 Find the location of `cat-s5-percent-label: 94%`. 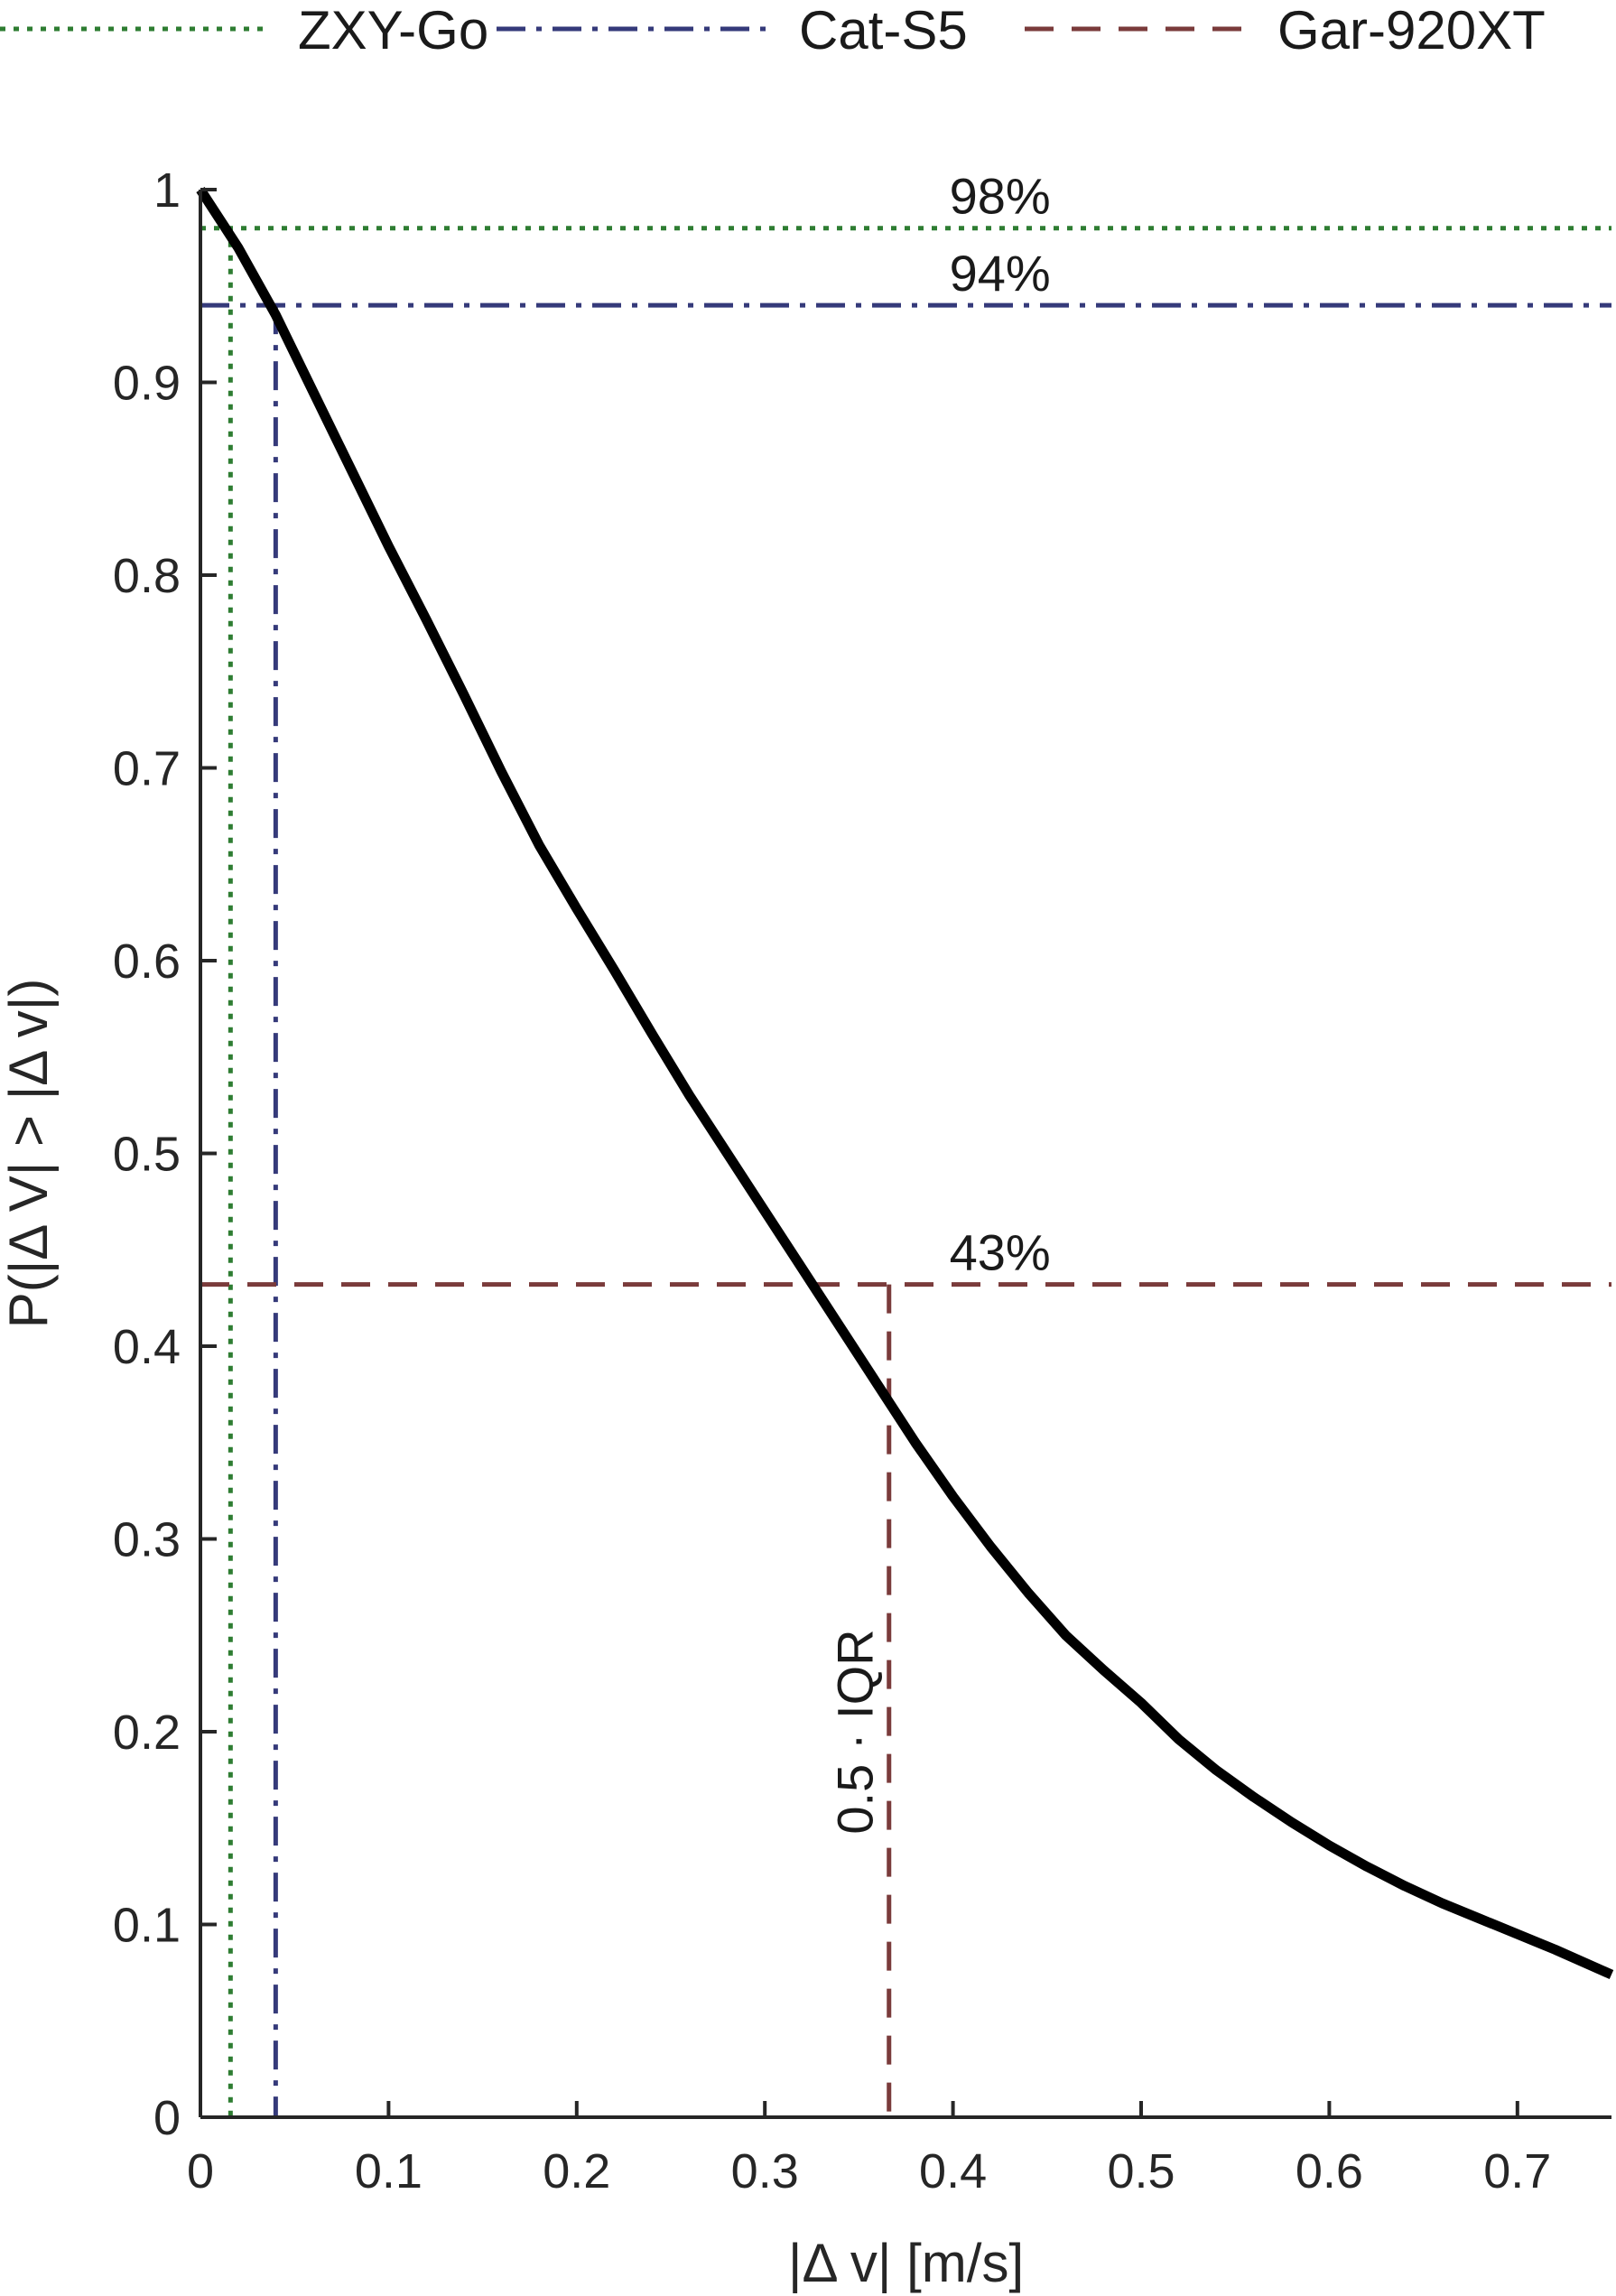

cat-s5-percent-label: 94% is located at coordinates (1001, 273).